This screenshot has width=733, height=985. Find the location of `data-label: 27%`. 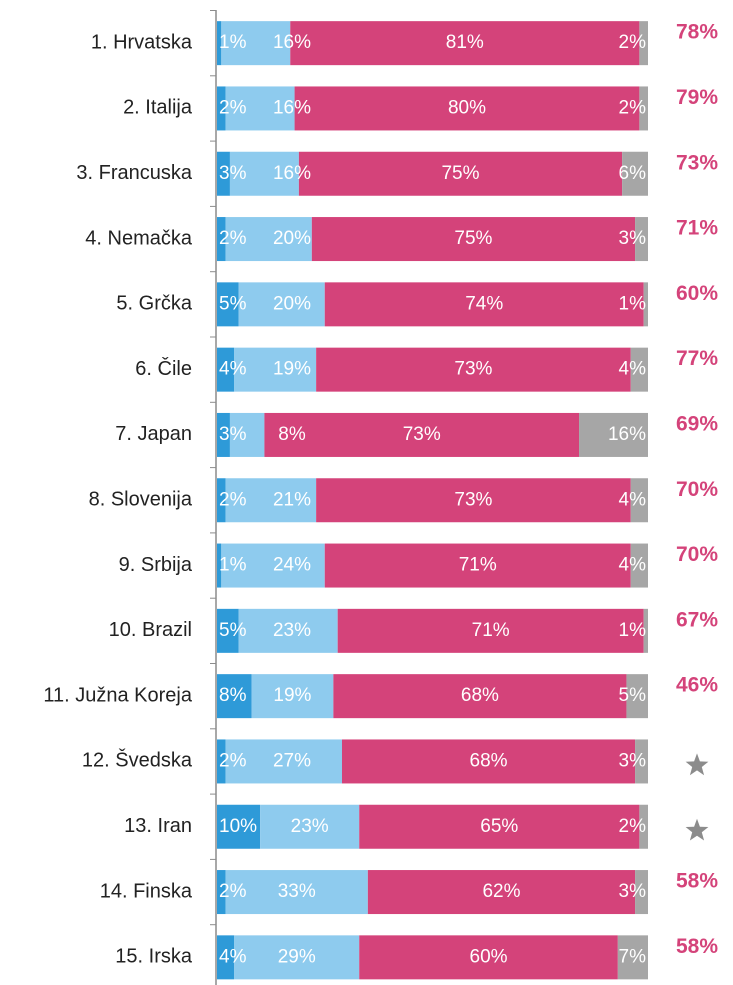

data-label: 27% is located at coordinates (292, 760).